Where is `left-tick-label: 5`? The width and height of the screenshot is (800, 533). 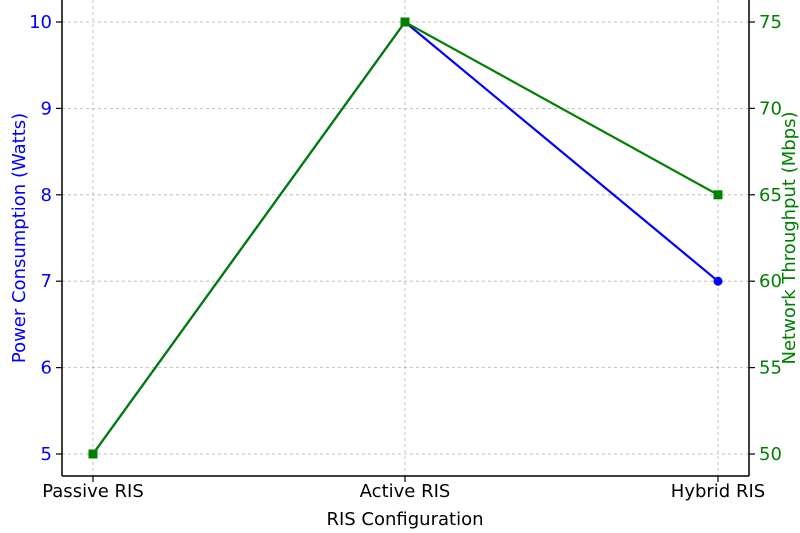 left-tick-label: 5 is located at coordinates (46, 454).